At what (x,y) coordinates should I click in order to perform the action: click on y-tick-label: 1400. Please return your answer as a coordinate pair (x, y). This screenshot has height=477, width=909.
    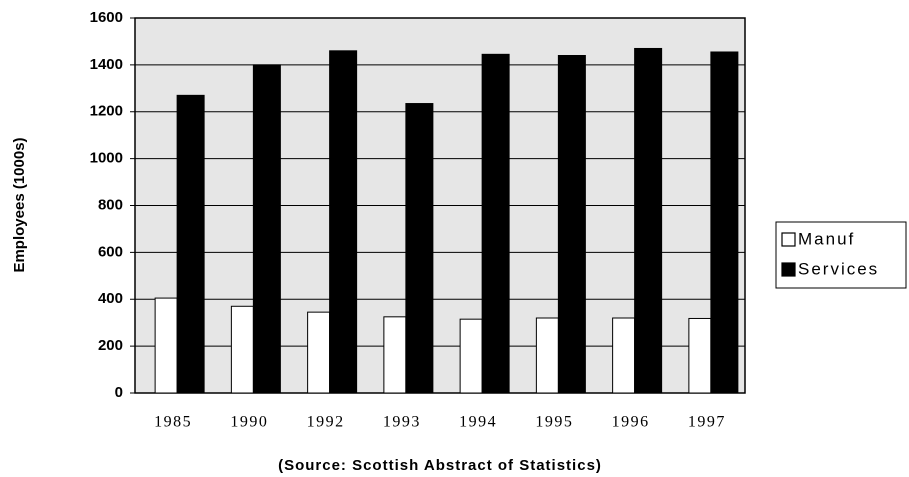
    Looking at the image, I should click on (106, 64).